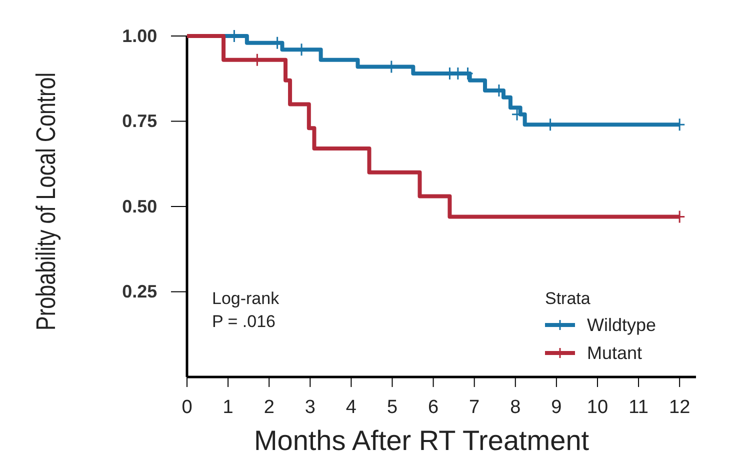  What do you see at coordinates (269, 407) in the screenshot?
I see `x-tick-label: 2` at bounding box center [269, 407].